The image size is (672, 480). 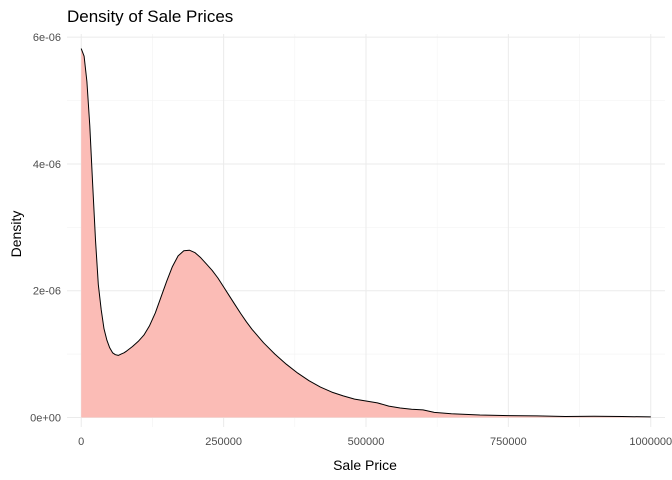 What do you see at coordinates (150, 16) in the screenshot?
I see `chart-title: Density of Sale Prices` at bounding box center [150, 16].